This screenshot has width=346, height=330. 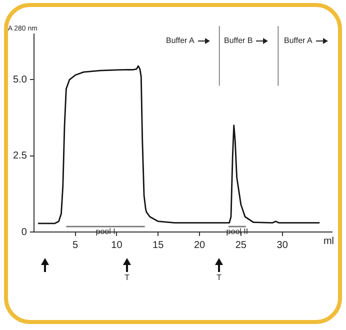 What do you see at coordinates (241, 245) in the screenshot?
I see `x-tick-label: 25` at bounding box center [241, 245].